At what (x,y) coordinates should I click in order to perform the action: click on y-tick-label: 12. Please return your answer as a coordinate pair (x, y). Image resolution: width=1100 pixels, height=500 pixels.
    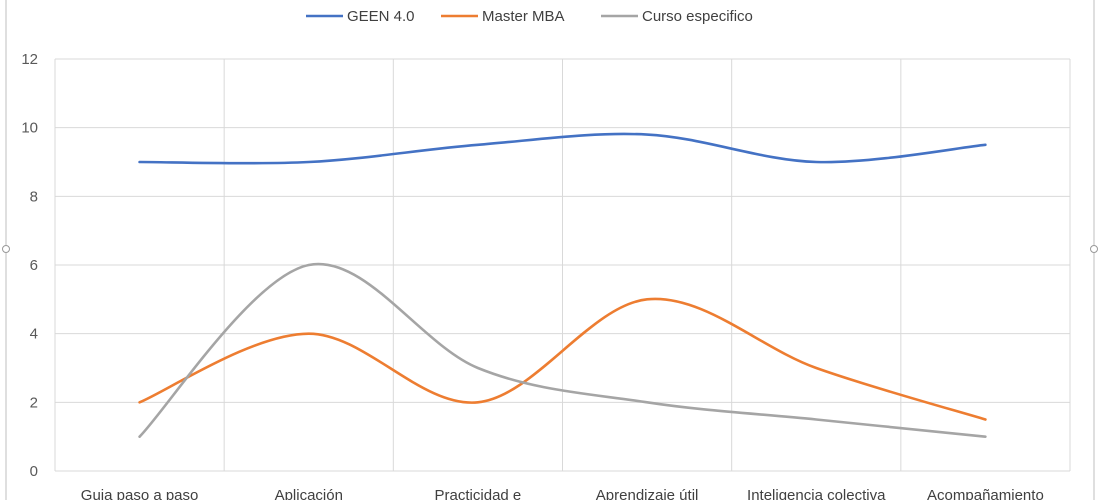
    Looking at the image, I should click on (29, 59).